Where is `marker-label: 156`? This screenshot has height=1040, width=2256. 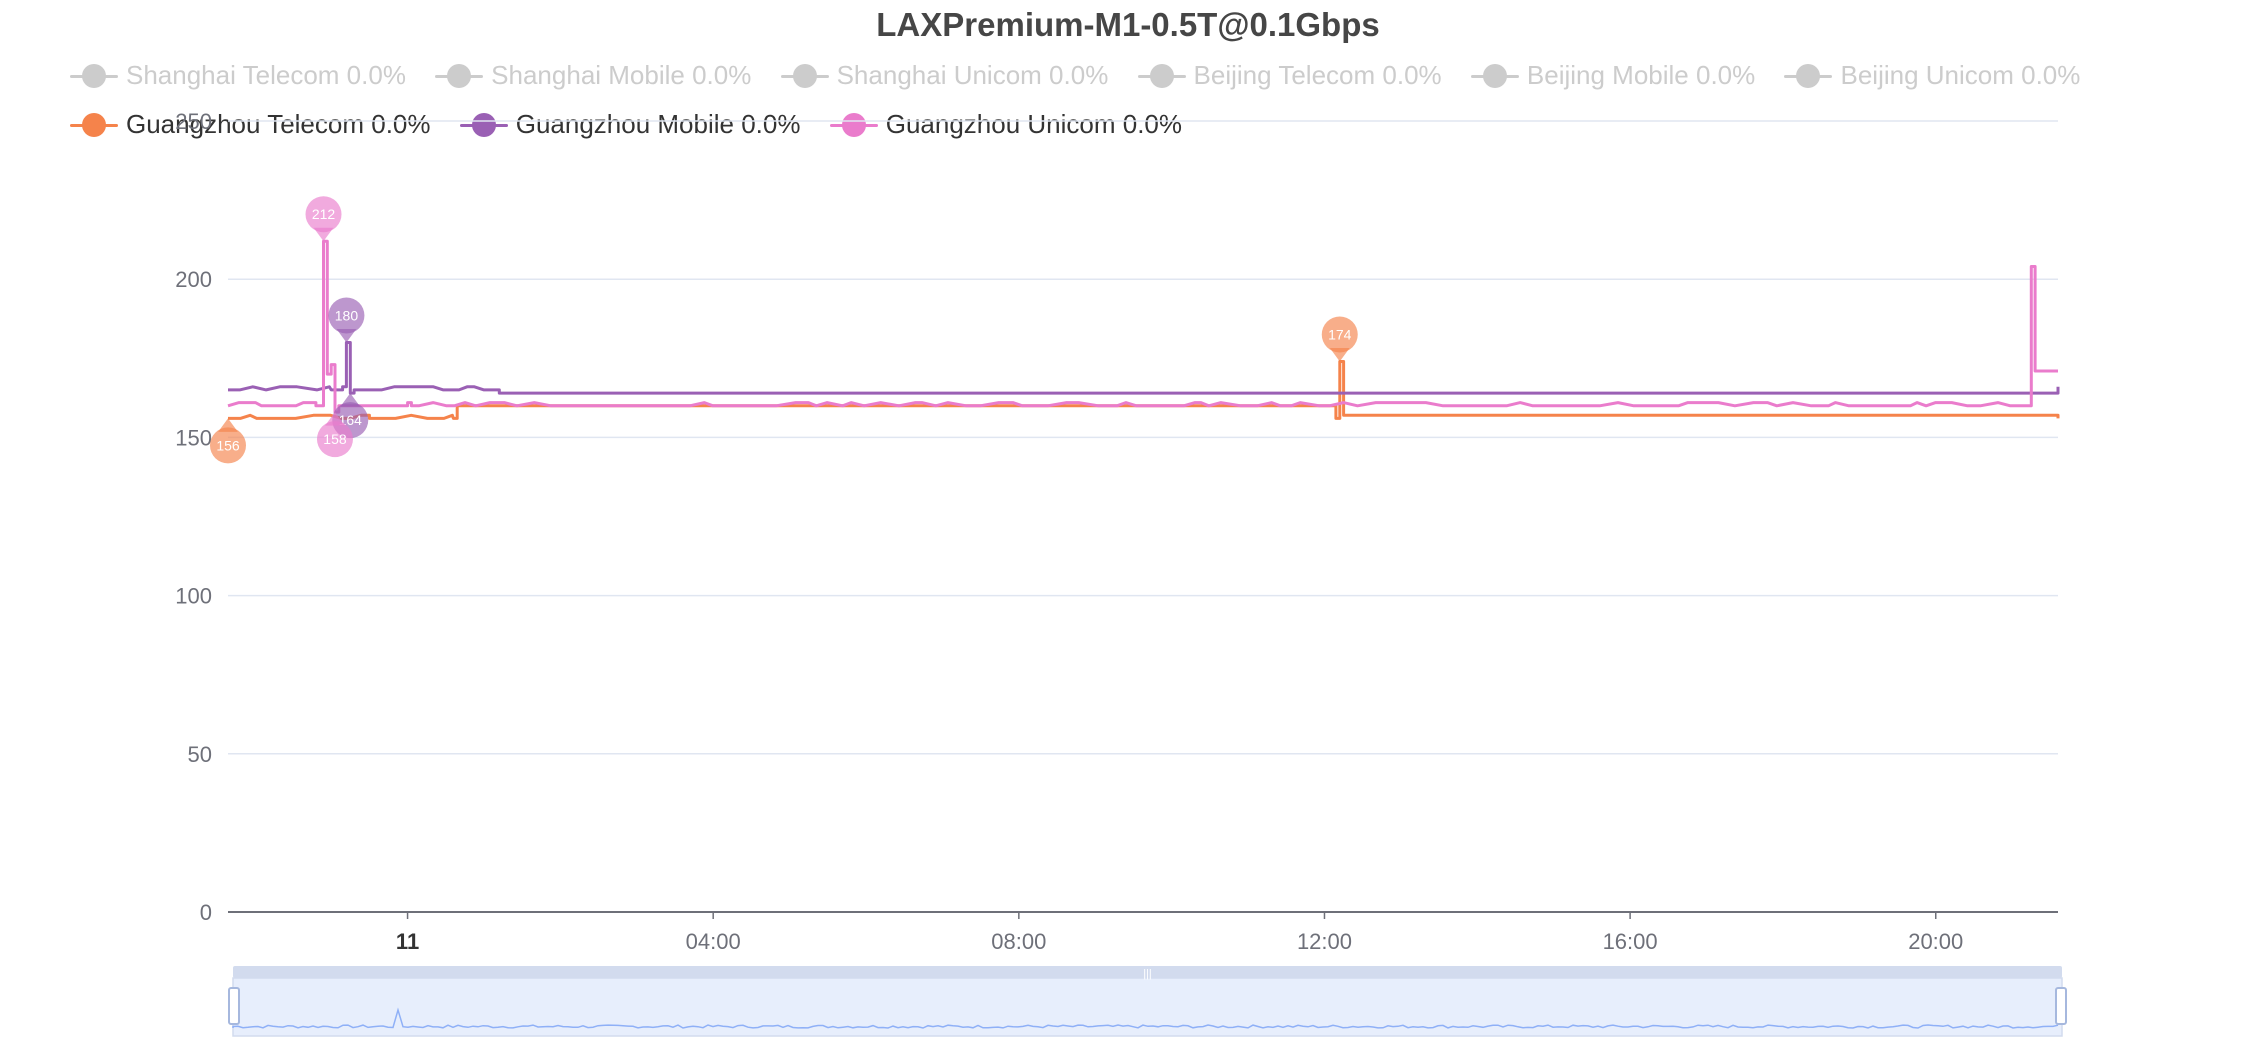 marker-label: 156 is located at coordinates (228, 445).